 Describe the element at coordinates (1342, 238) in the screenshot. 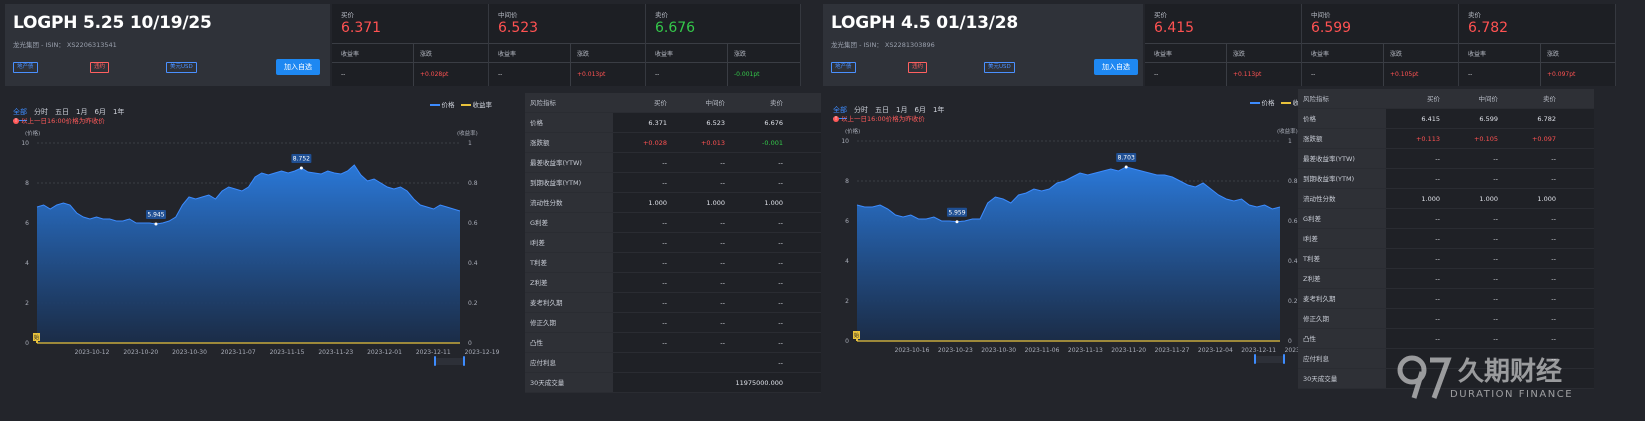

I see `metric-name: I利差` at that location.